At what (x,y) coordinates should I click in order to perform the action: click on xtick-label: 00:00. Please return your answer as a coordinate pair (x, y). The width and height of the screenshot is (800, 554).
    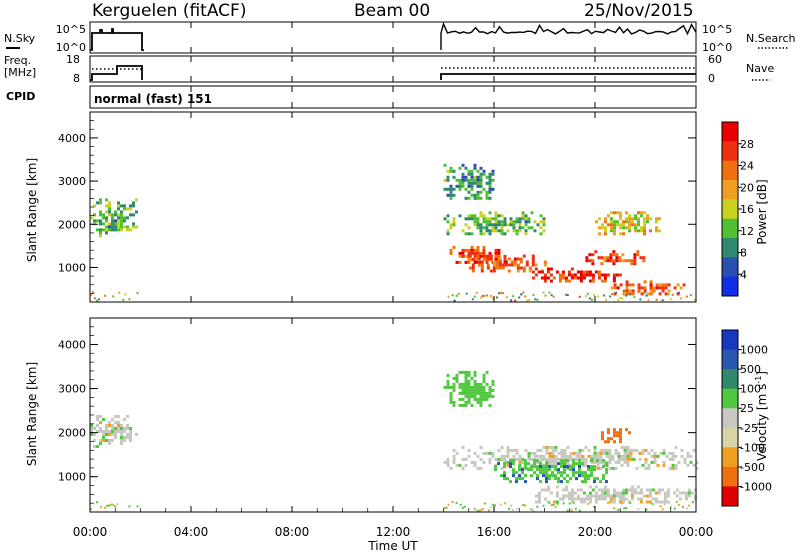
    Looking at the image, I should click on (90, 532).